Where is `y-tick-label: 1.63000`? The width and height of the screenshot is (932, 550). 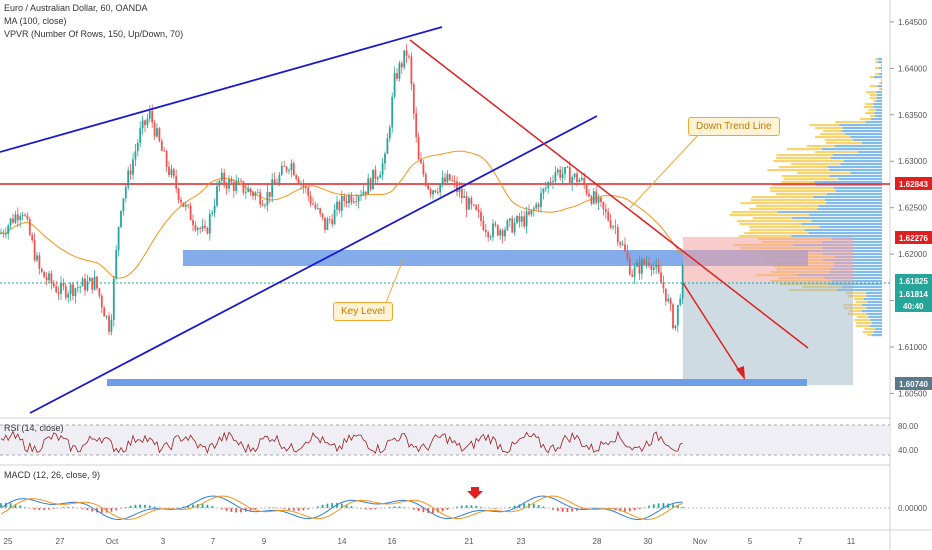
y-tick-label: 1.63000 is located at coordinates (912, 161).